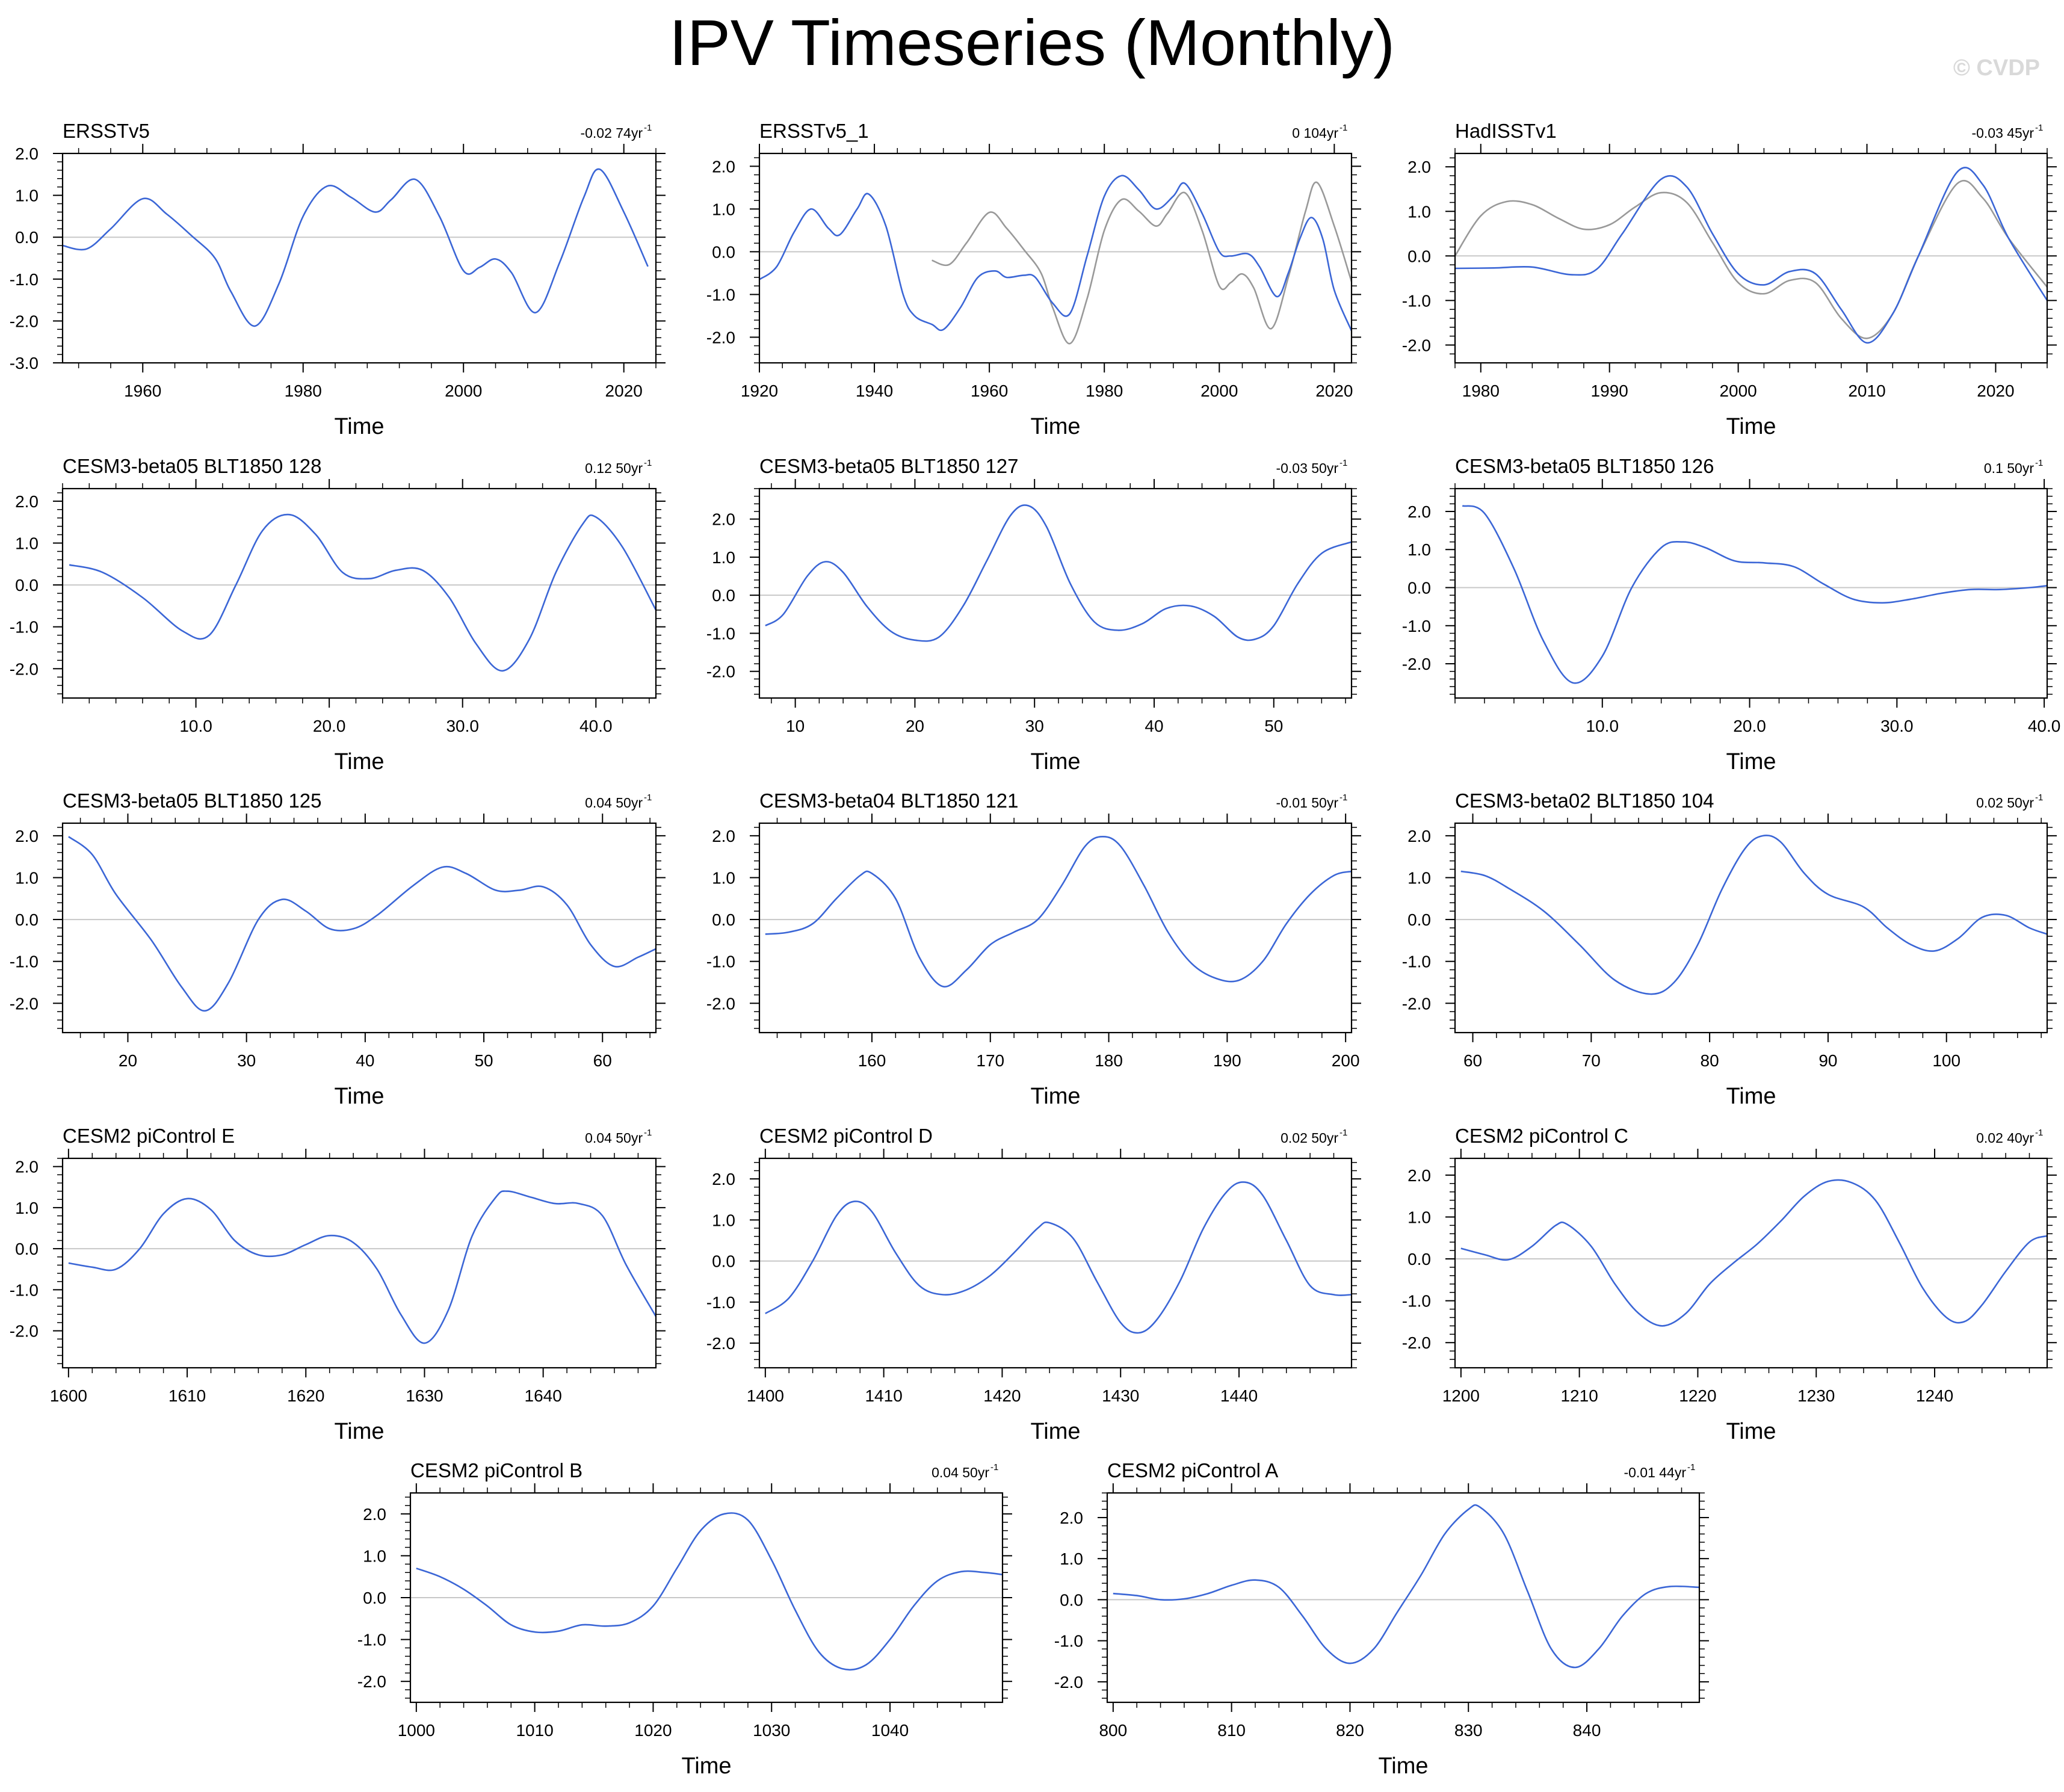 This screenshot has height=1792, width=2064. What do you see at coordinates (1710, 1060) in the screenshot?
I see `x-tick-label: 80` at bounding box center [1710, 1060].